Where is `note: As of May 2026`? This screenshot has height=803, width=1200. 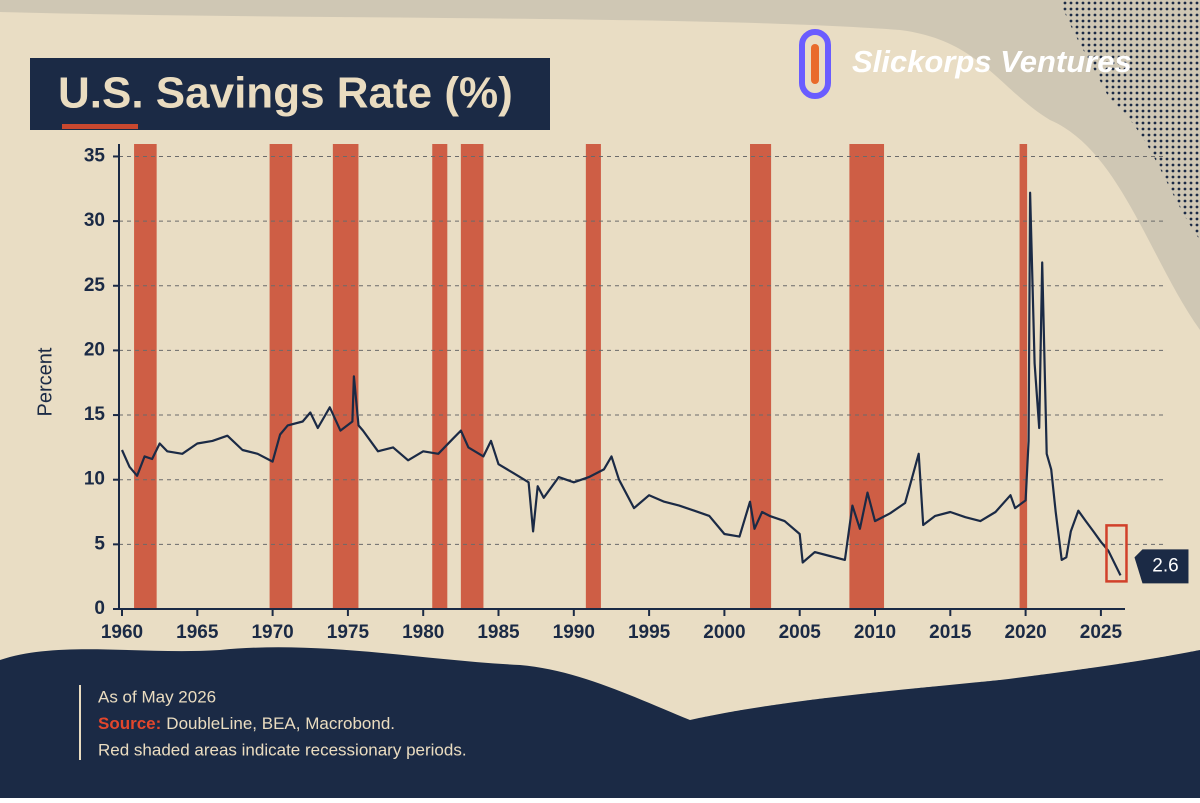 note: As of May 2026 is located at coordinates (157, 696).